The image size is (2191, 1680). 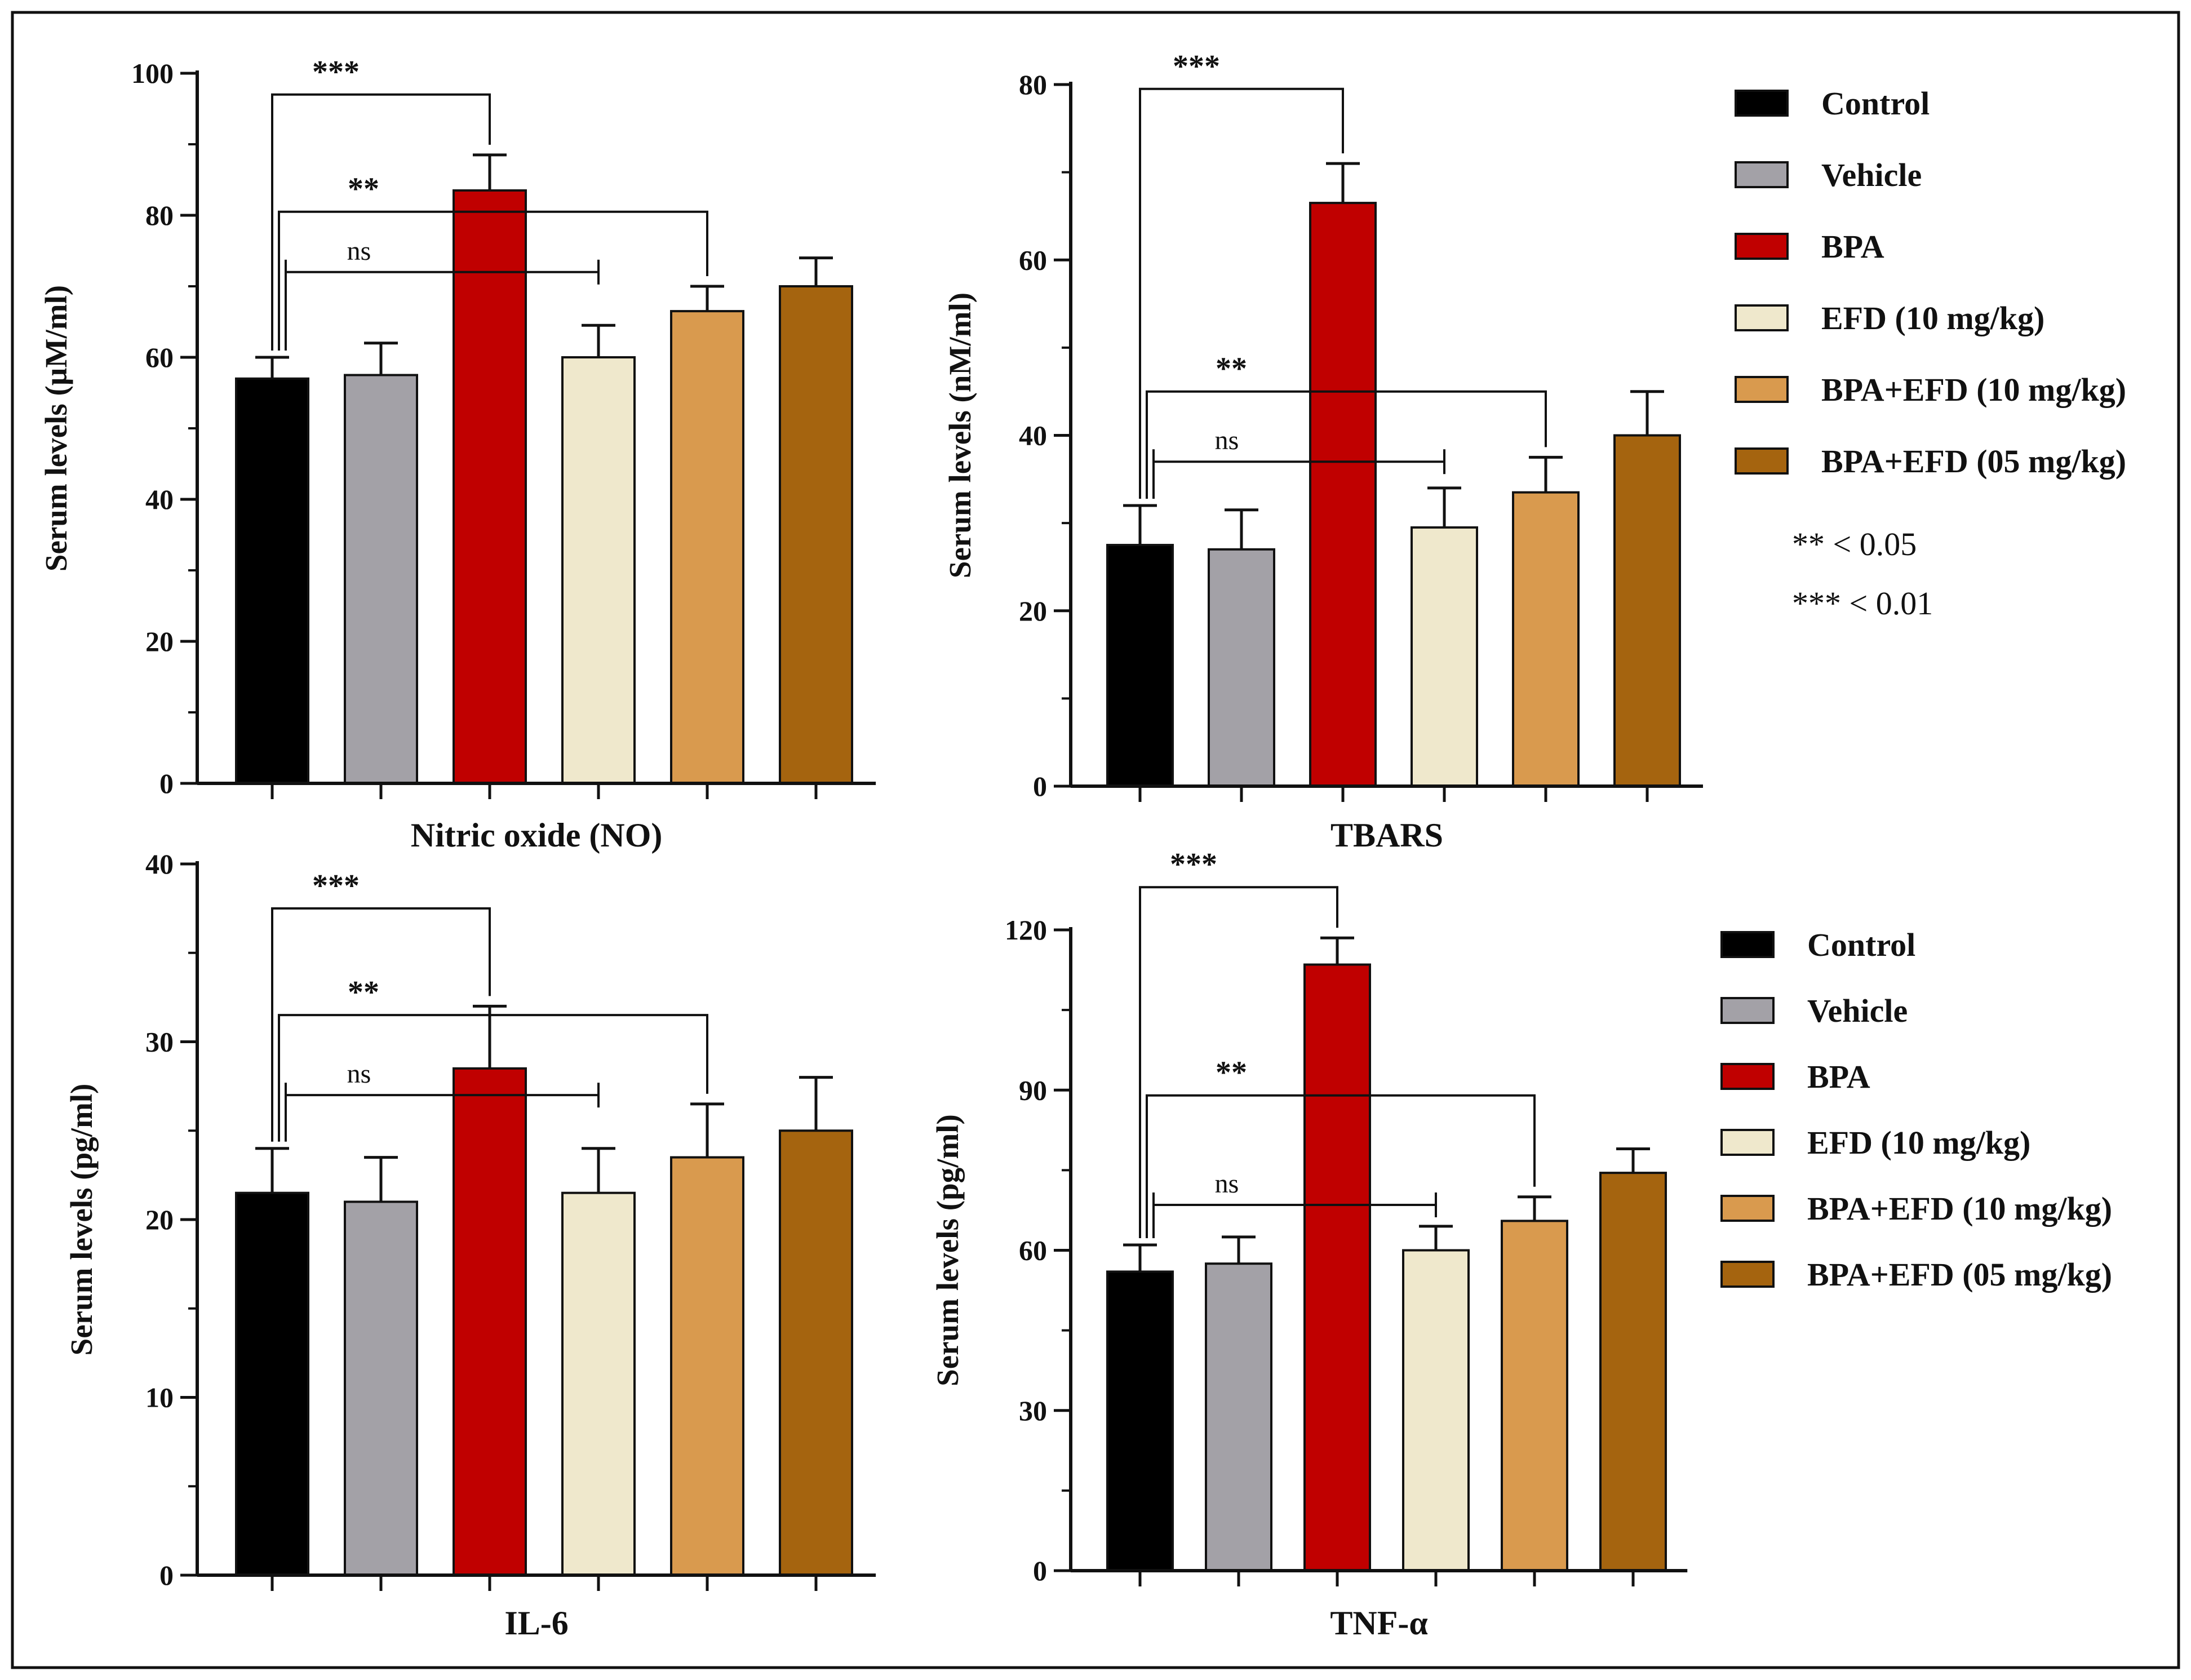 I want to click on y-tick-label: 10, so click(x=159, y=1397).